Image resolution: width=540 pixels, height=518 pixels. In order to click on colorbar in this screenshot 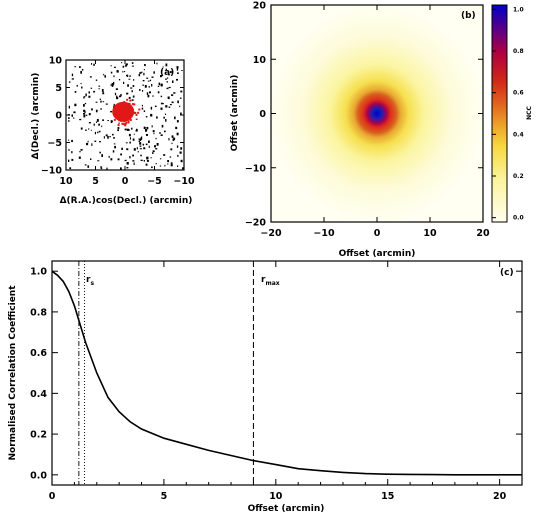, I will do `click(499, 113)`.